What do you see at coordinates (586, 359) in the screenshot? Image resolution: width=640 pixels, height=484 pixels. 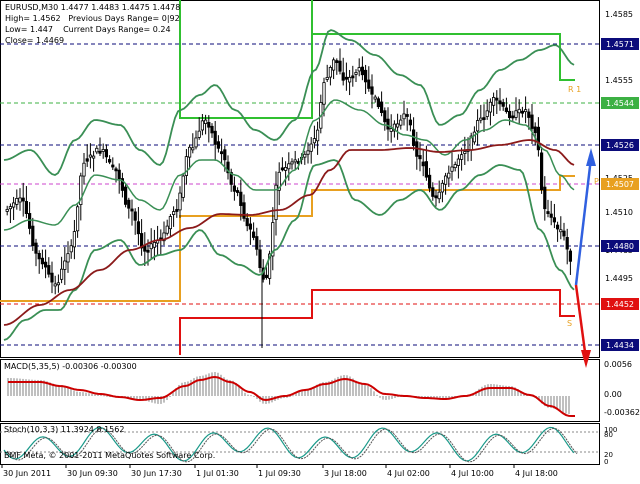 I see `forecast-arrow-down-head` at bounding box center [586, 359].